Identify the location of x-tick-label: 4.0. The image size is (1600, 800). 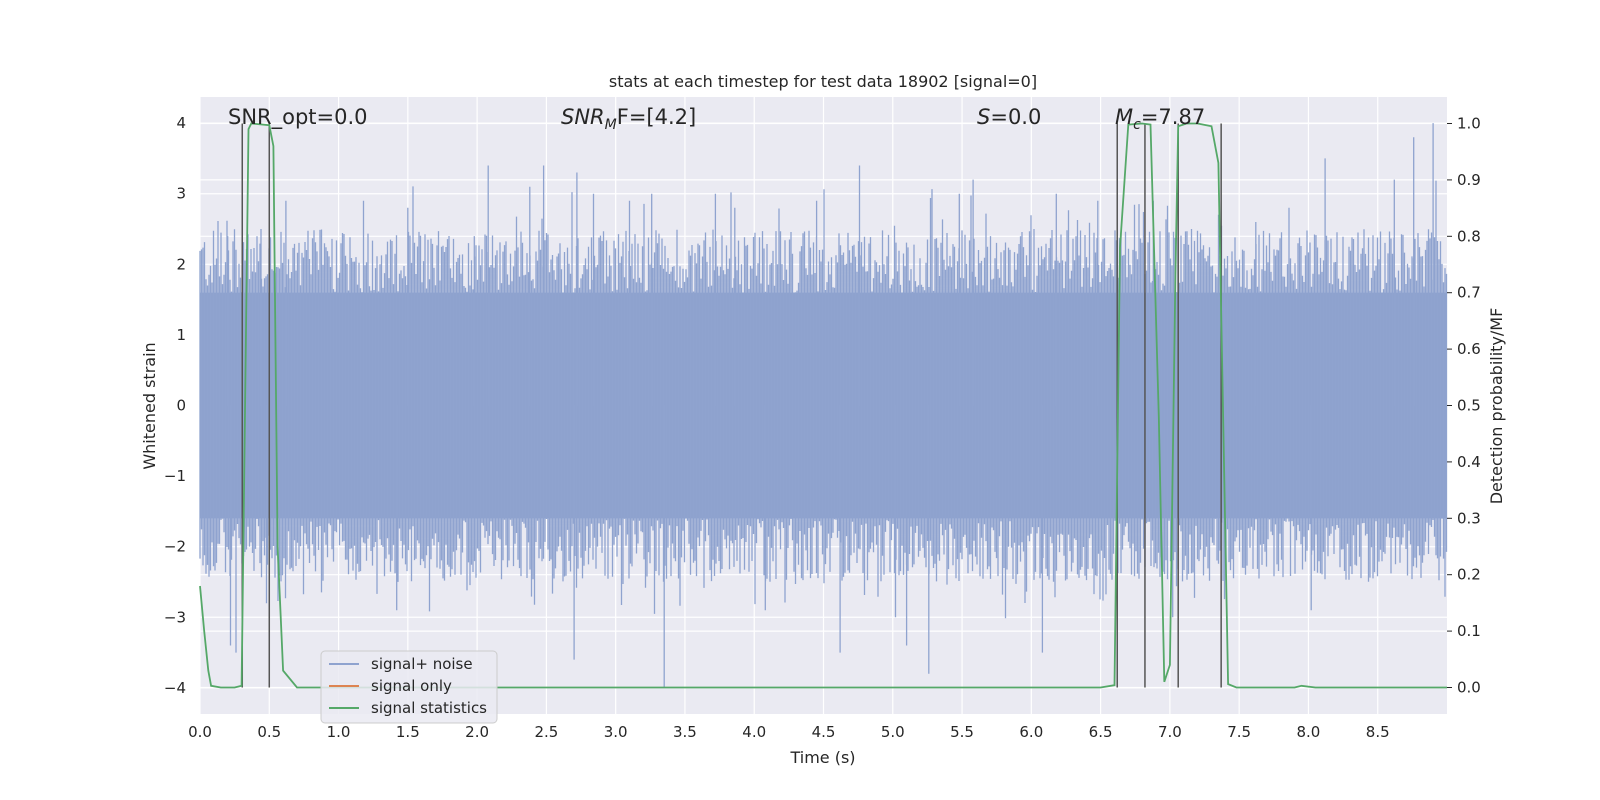
(754, 732).